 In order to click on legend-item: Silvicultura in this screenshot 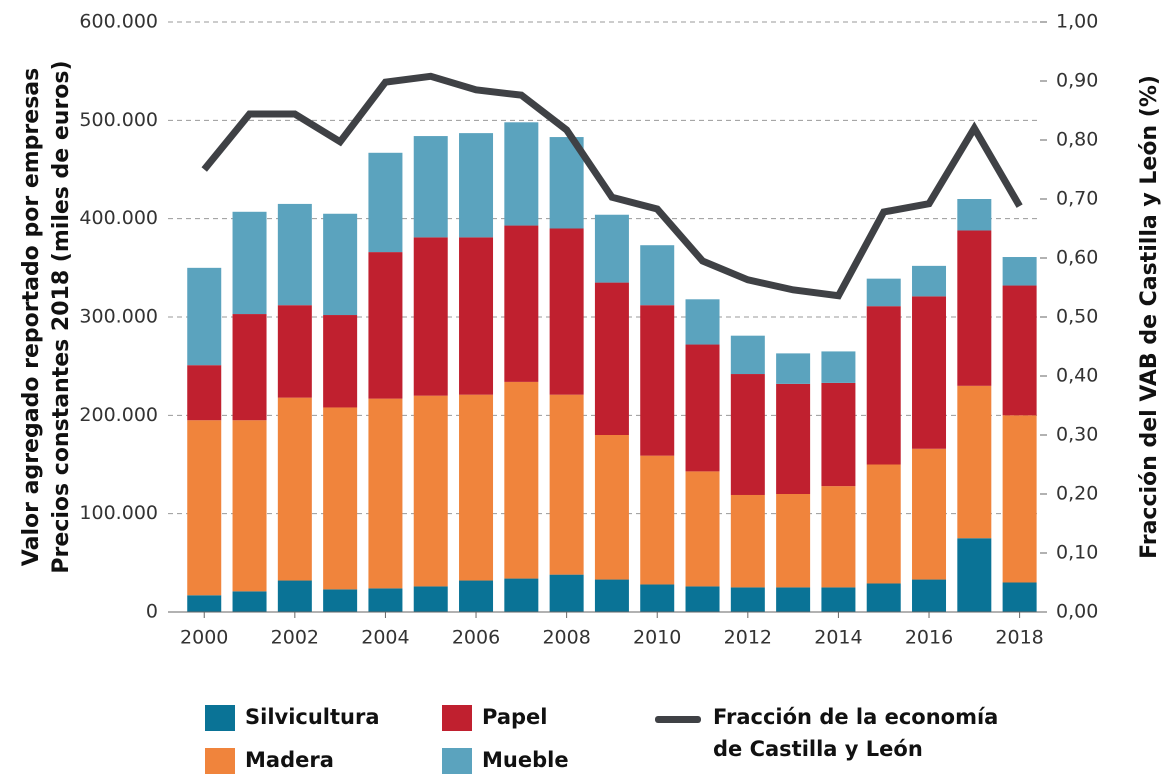, I will do `click(292, 718)`.